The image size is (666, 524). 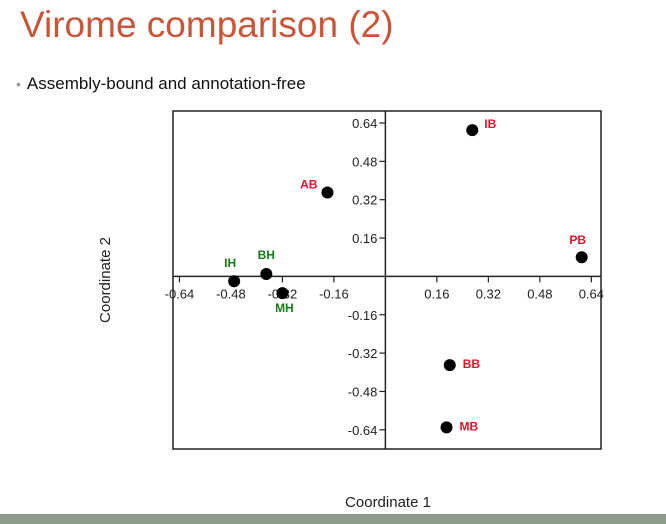 I want to click on y-tick-label: 0.64, so click(x=364, y=123).